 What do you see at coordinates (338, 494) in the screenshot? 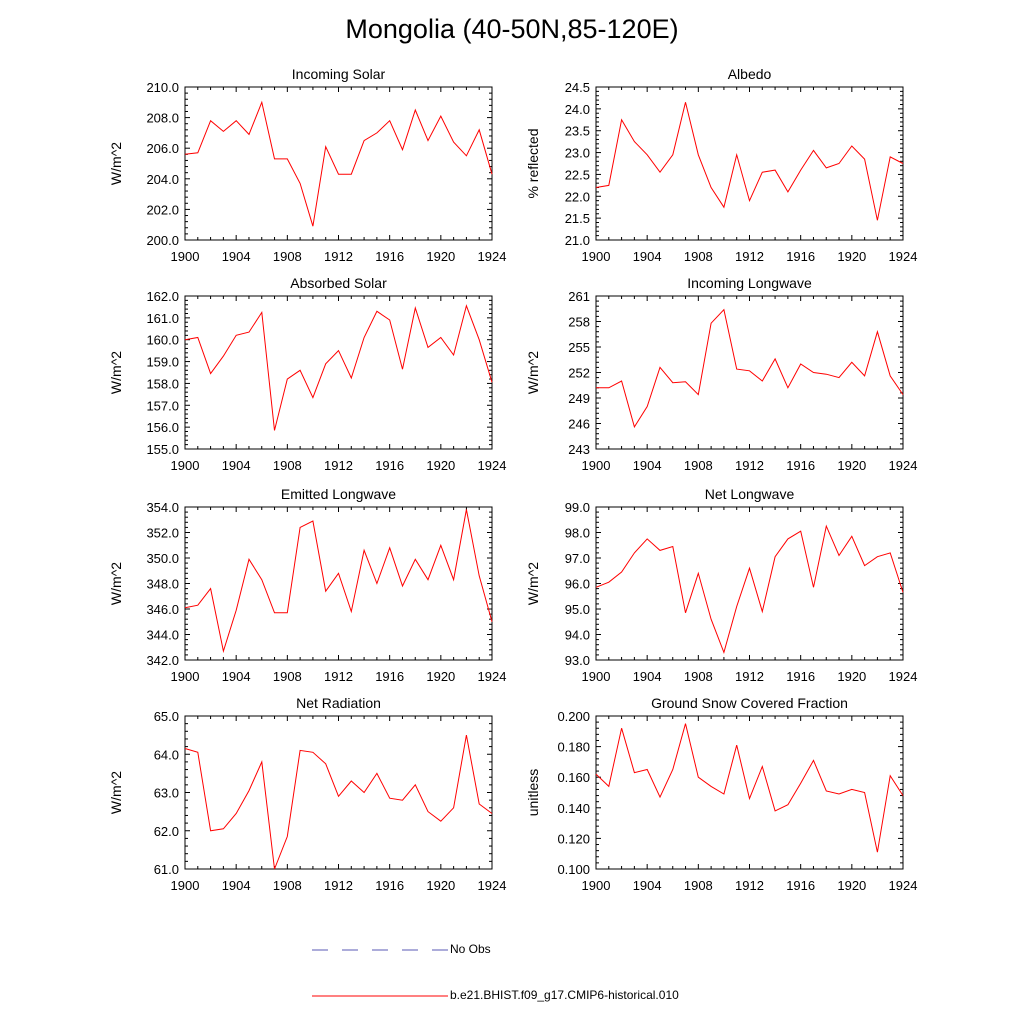
I see `chart-title: Emitted Longwave` at bounding box center [338, 494].